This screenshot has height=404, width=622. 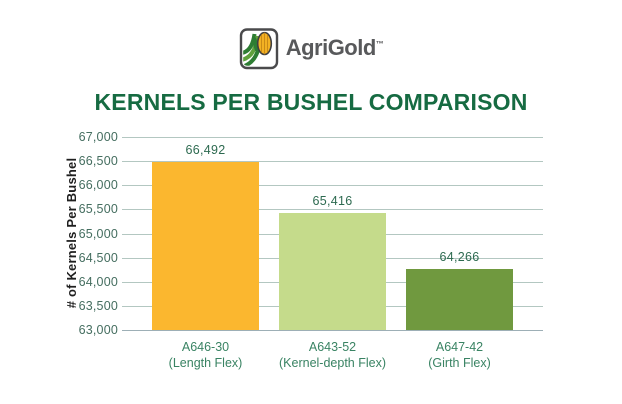 I want to click on x-category-name: A646-30, so click(x=205, y=347).